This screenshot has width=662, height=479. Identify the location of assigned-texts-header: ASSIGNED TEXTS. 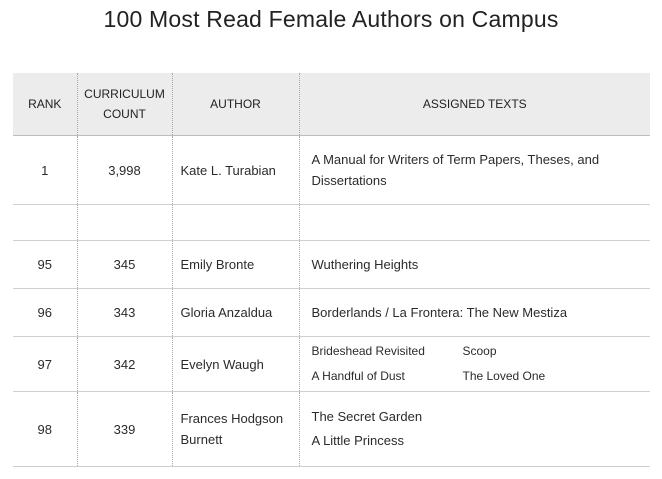
(474, 104).